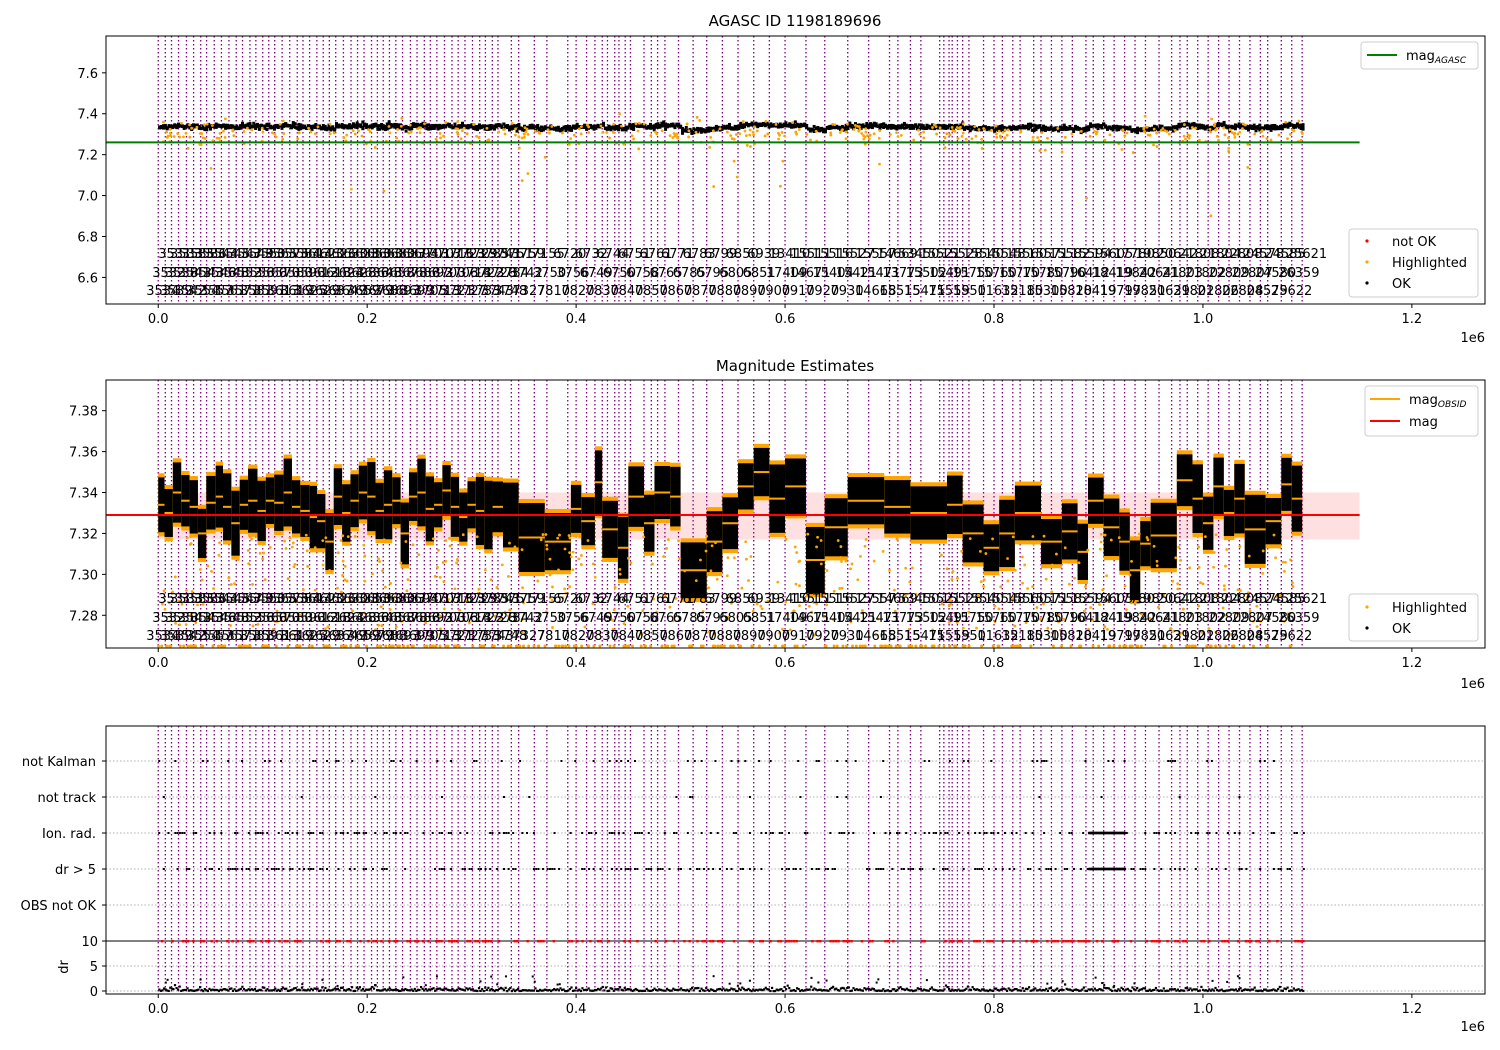 This screenshot has height=1050, width=1500. I want to click on y-tick-label: 7.32, so click(83, 534).